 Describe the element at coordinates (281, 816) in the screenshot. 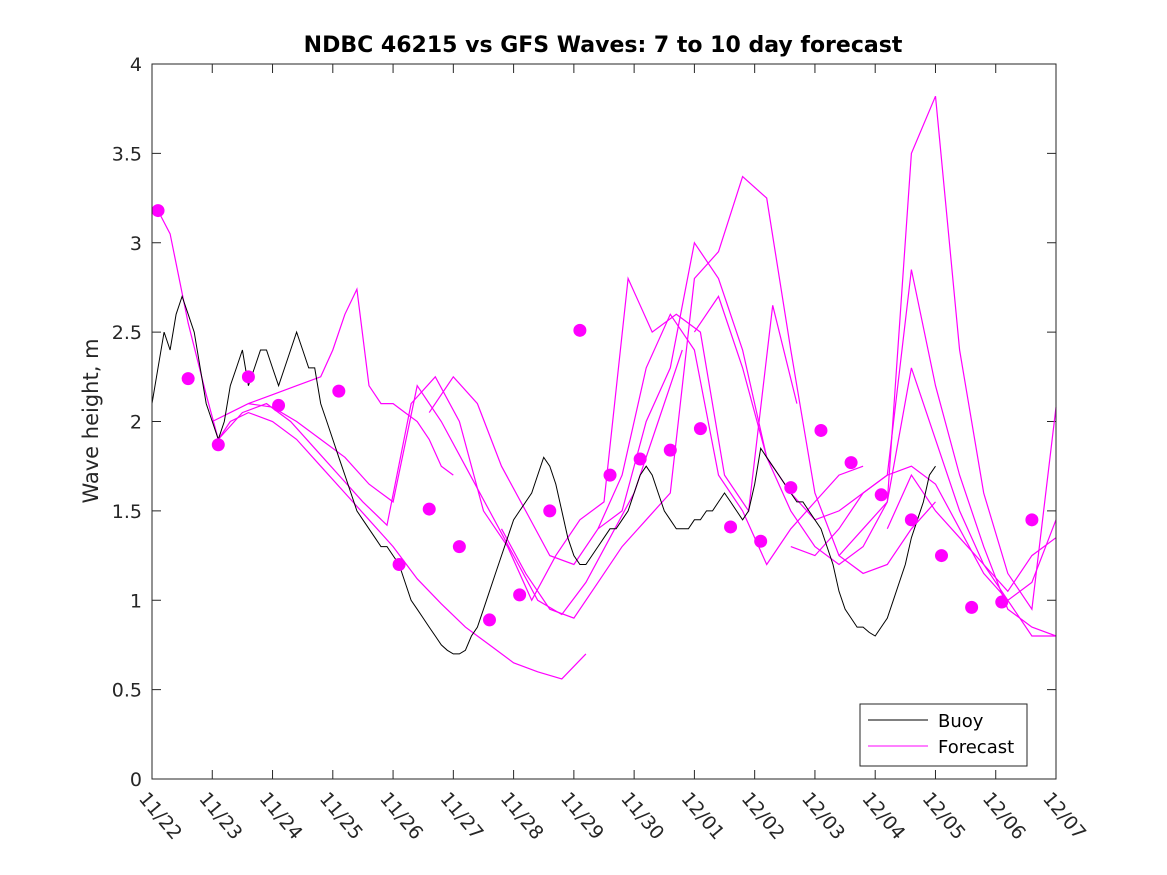

I see `x-tick-label: 11/24` at that location.